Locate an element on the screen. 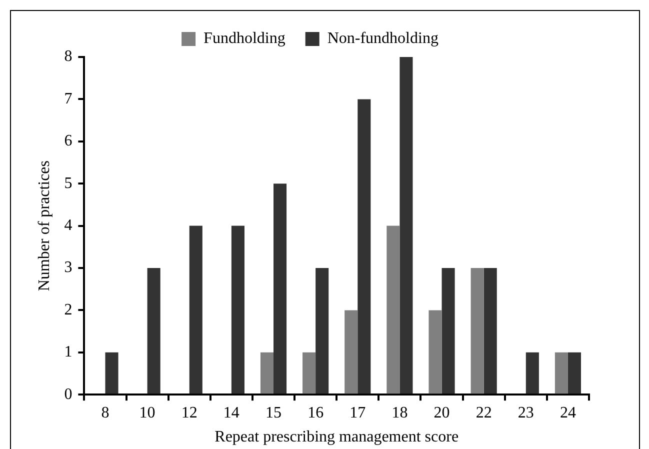 The width and height of the screenshot is (649, 449). legend-label: Fundholding is located at coordinates (245, 39).